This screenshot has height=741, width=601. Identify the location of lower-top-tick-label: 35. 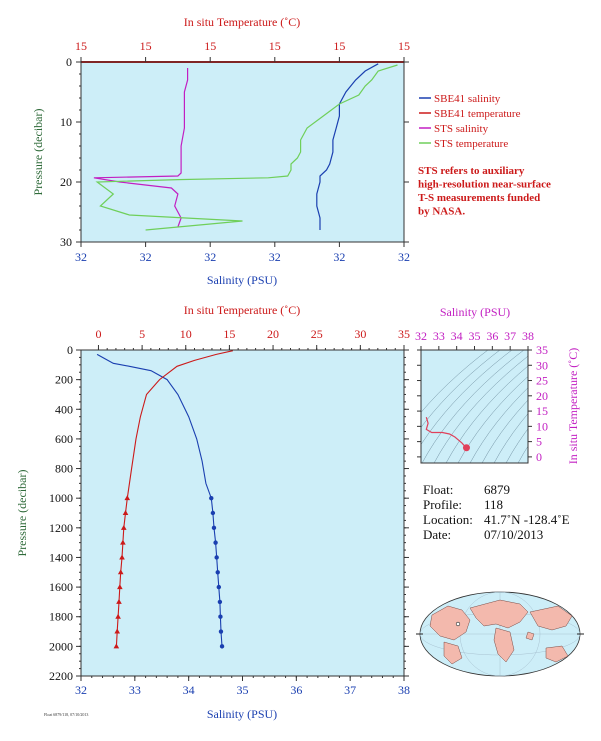
(404, 334).